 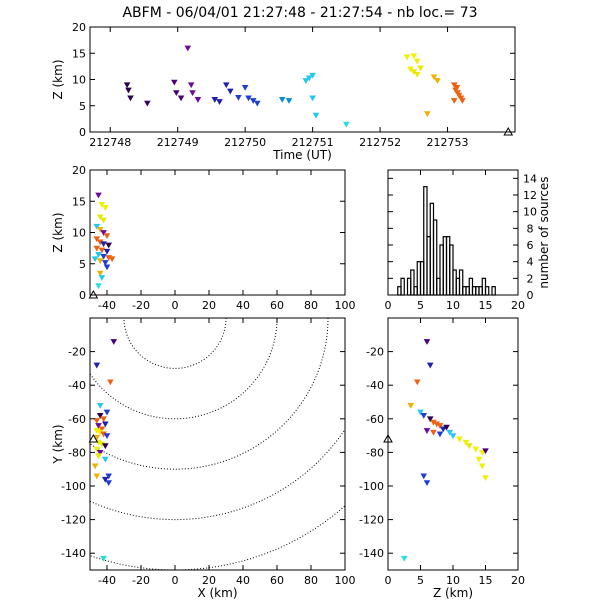 I want to click on y-axis-label: Z (km), so click(x=58, y=79).